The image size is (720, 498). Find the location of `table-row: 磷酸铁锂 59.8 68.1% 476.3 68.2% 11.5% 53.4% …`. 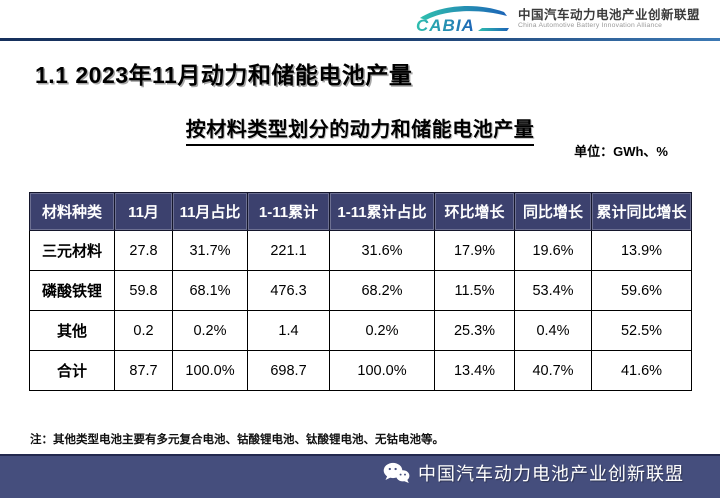

table-row: 磷酸铁锂 59.8 68.1% 476.3 68.2% 11.5% 53.4% … is located at coordinates (360, 290).